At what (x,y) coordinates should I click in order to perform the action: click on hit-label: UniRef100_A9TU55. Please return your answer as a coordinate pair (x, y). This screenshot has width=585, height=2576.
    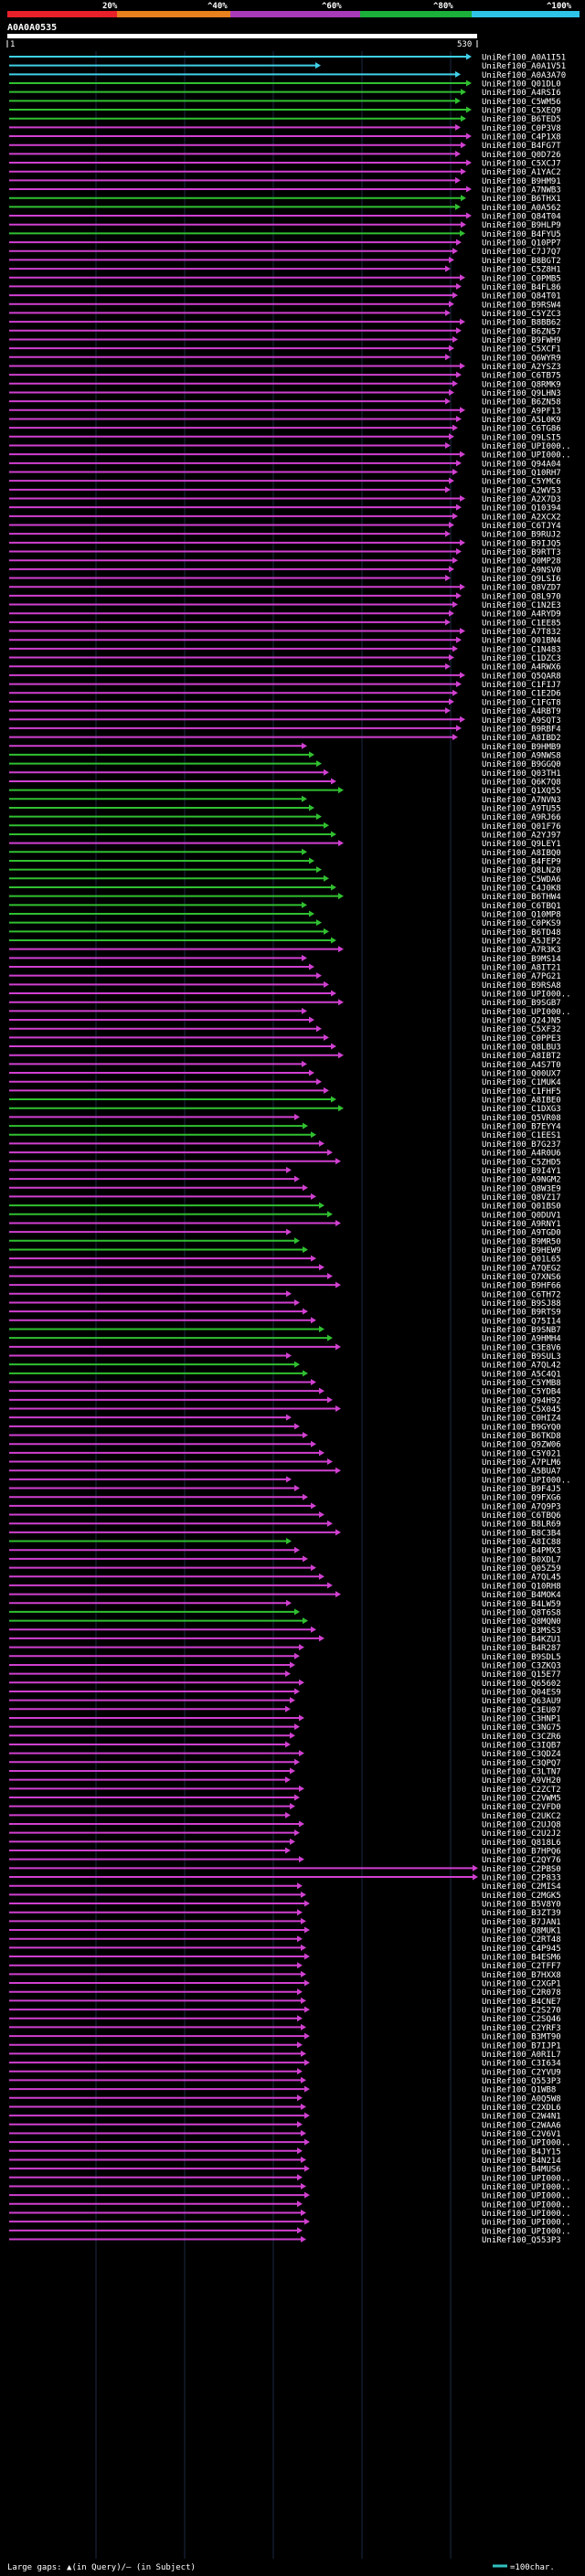
    Looking at the image, I should click on (521, 808).